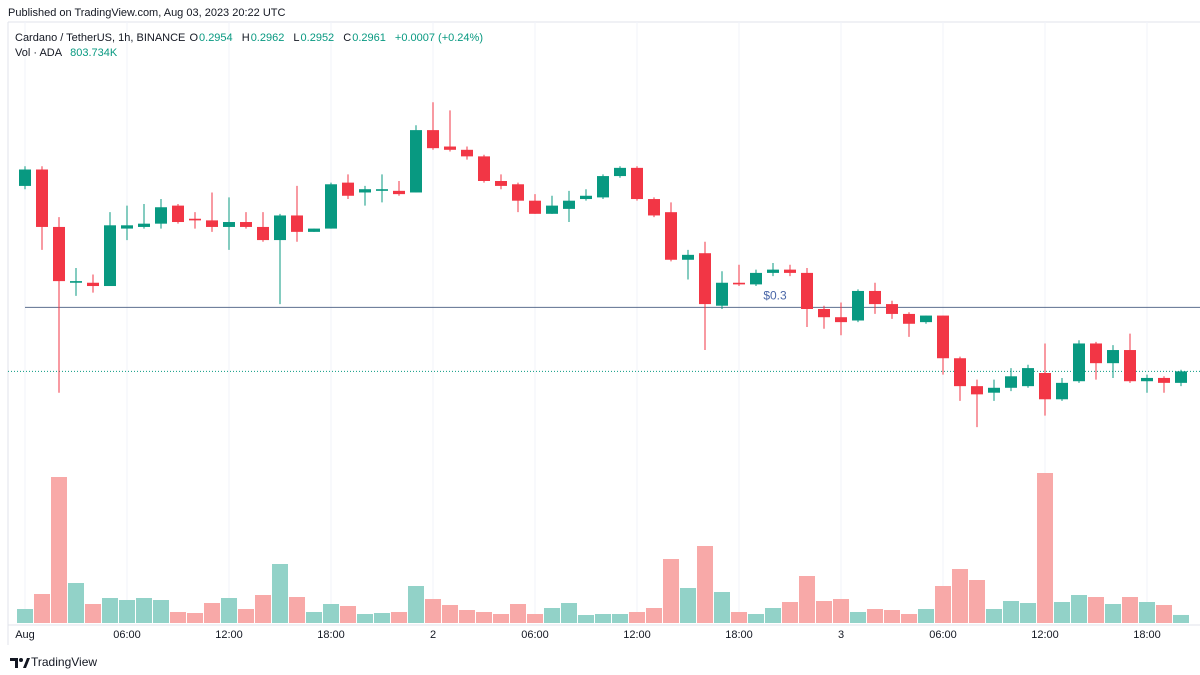 This screenshot has height=675, width=1200. Describe the element at coordinates (739, 635) in the screenshot. I see `x-tick-label: 18:00` at that location.